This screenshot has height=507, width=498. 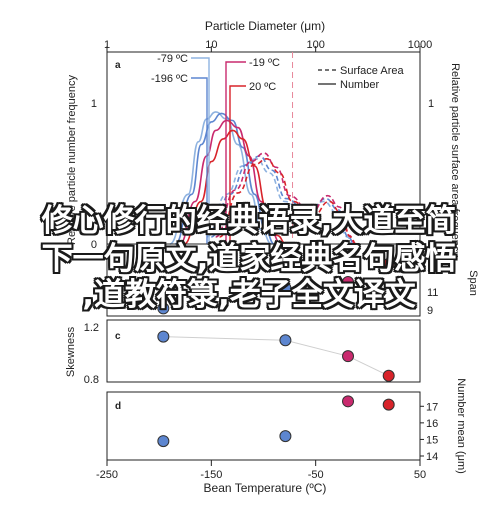 What do you see at coordinates (72, 160) in the screenshot?
I see `left-y-label: Relative particle number frequency` at bounding box center [72, 160].